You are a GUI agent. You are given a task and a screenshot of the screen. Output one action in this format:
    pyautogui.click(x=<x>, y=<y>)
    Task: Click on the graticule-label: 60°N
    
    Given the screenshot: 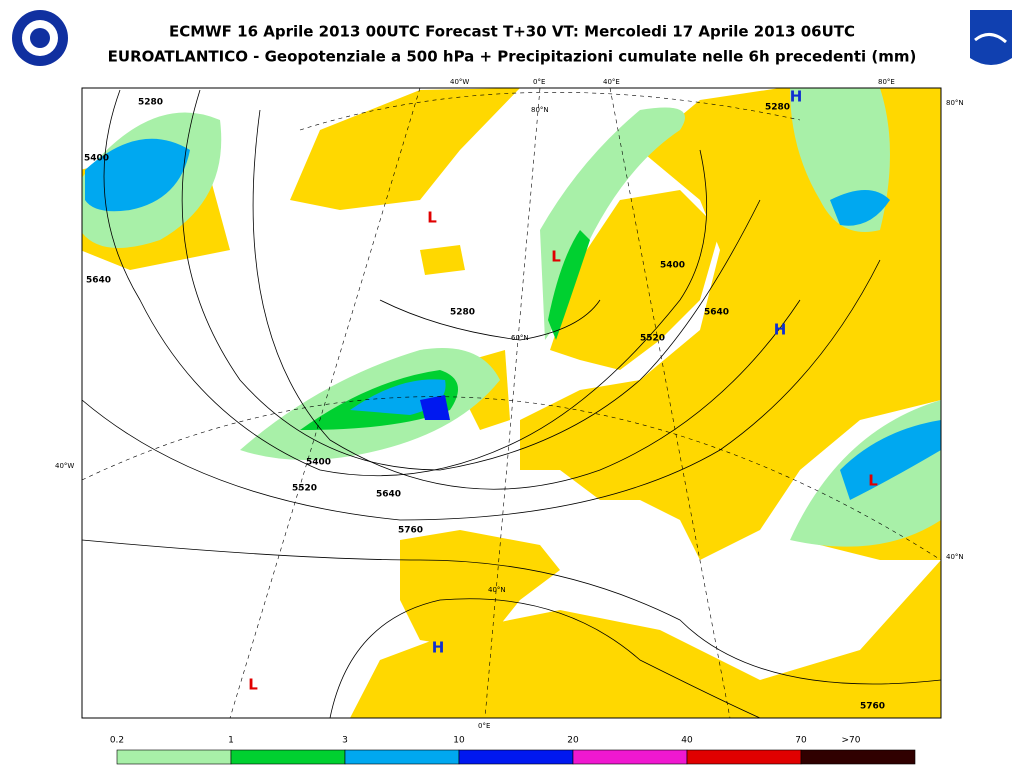 What is the action you would take?
    pyautogui.click(x=520, y=338)
    